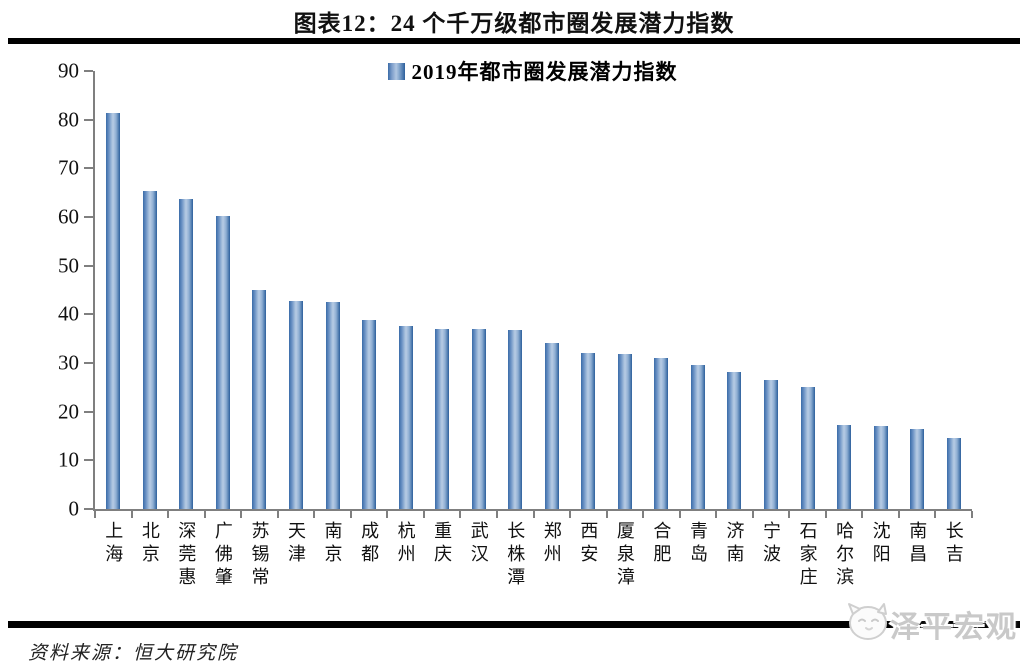 The height and width of the screenshot is (670, 1028). Describe the element at coordinates (68, 265) in the screenshot. I see `y-axis-label: 50` at that location.